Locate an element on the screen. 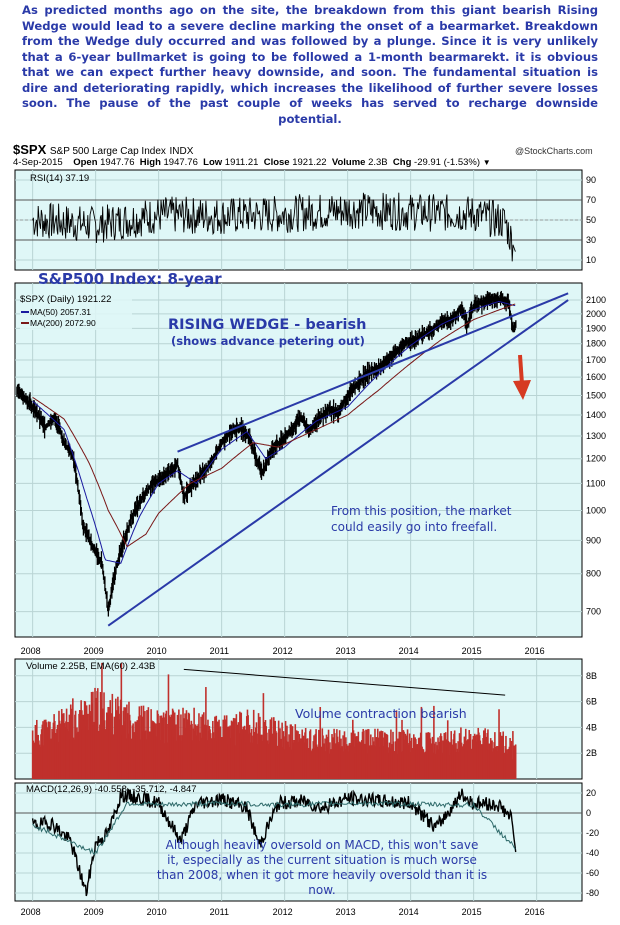  volume-value: 2.3B is located at coordinates (378, 162).